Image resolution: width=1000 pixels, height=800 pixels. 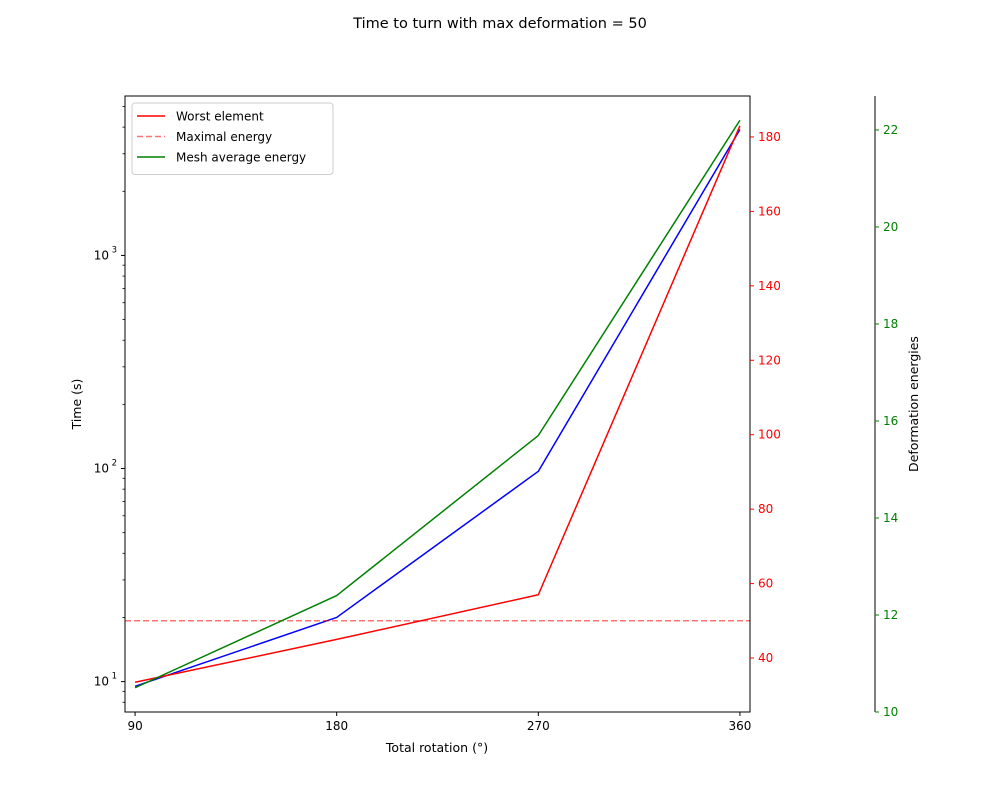 I want to click on legend-label: Worst element, so click(x=220, y=117).